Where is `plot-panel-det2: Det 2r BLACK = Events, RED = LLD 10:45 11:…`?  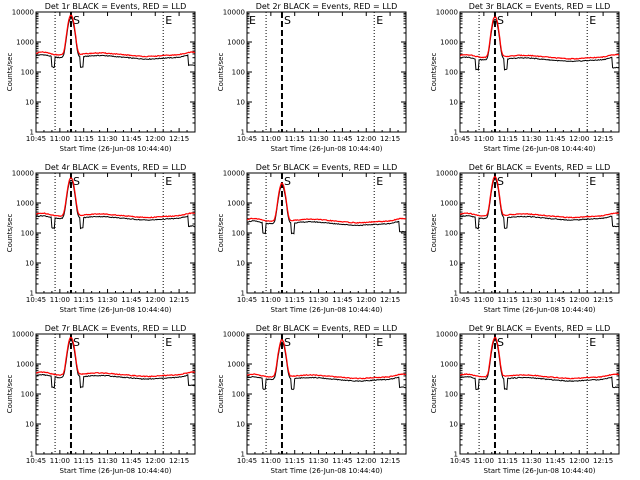
plot-panel-det2: Det 2r BLACK = Events, RED = LLD 10:45 11:… is located at coordinates (312, 77).